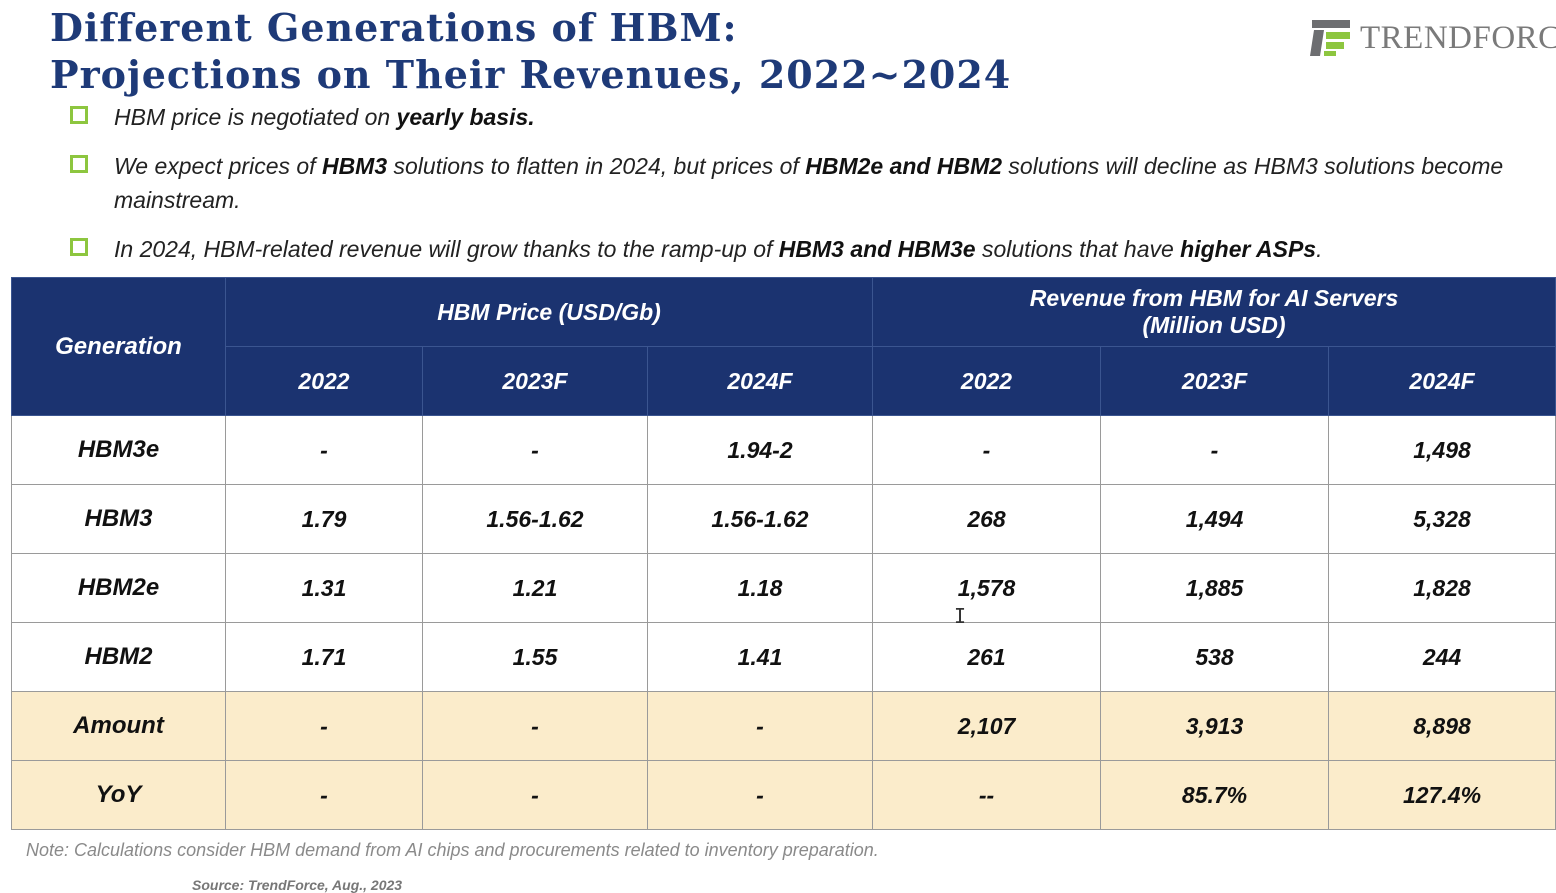  Describe the element at coordinates (354, 166) in the screenshot. I see `bullet-bold-text: HBM3` at that location.